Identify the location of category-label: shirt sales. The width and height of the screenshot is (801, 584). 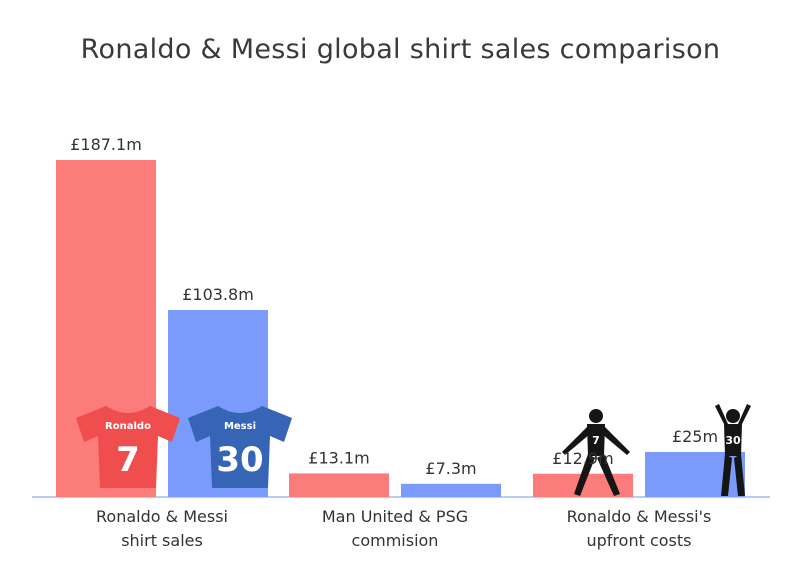
(162, 540).